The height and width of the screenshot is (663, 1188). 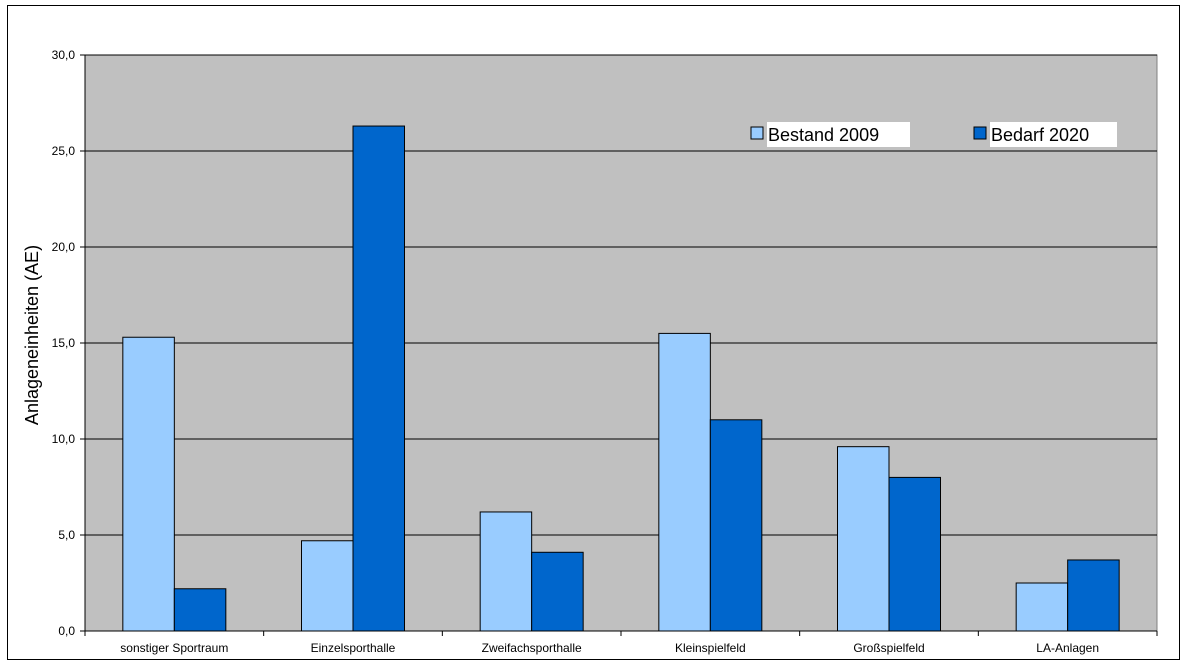 What do you see at coordinates (64, 151) in the screenshot?
I see `y-tick-label: 25,0` at bounding box center [64, 151].